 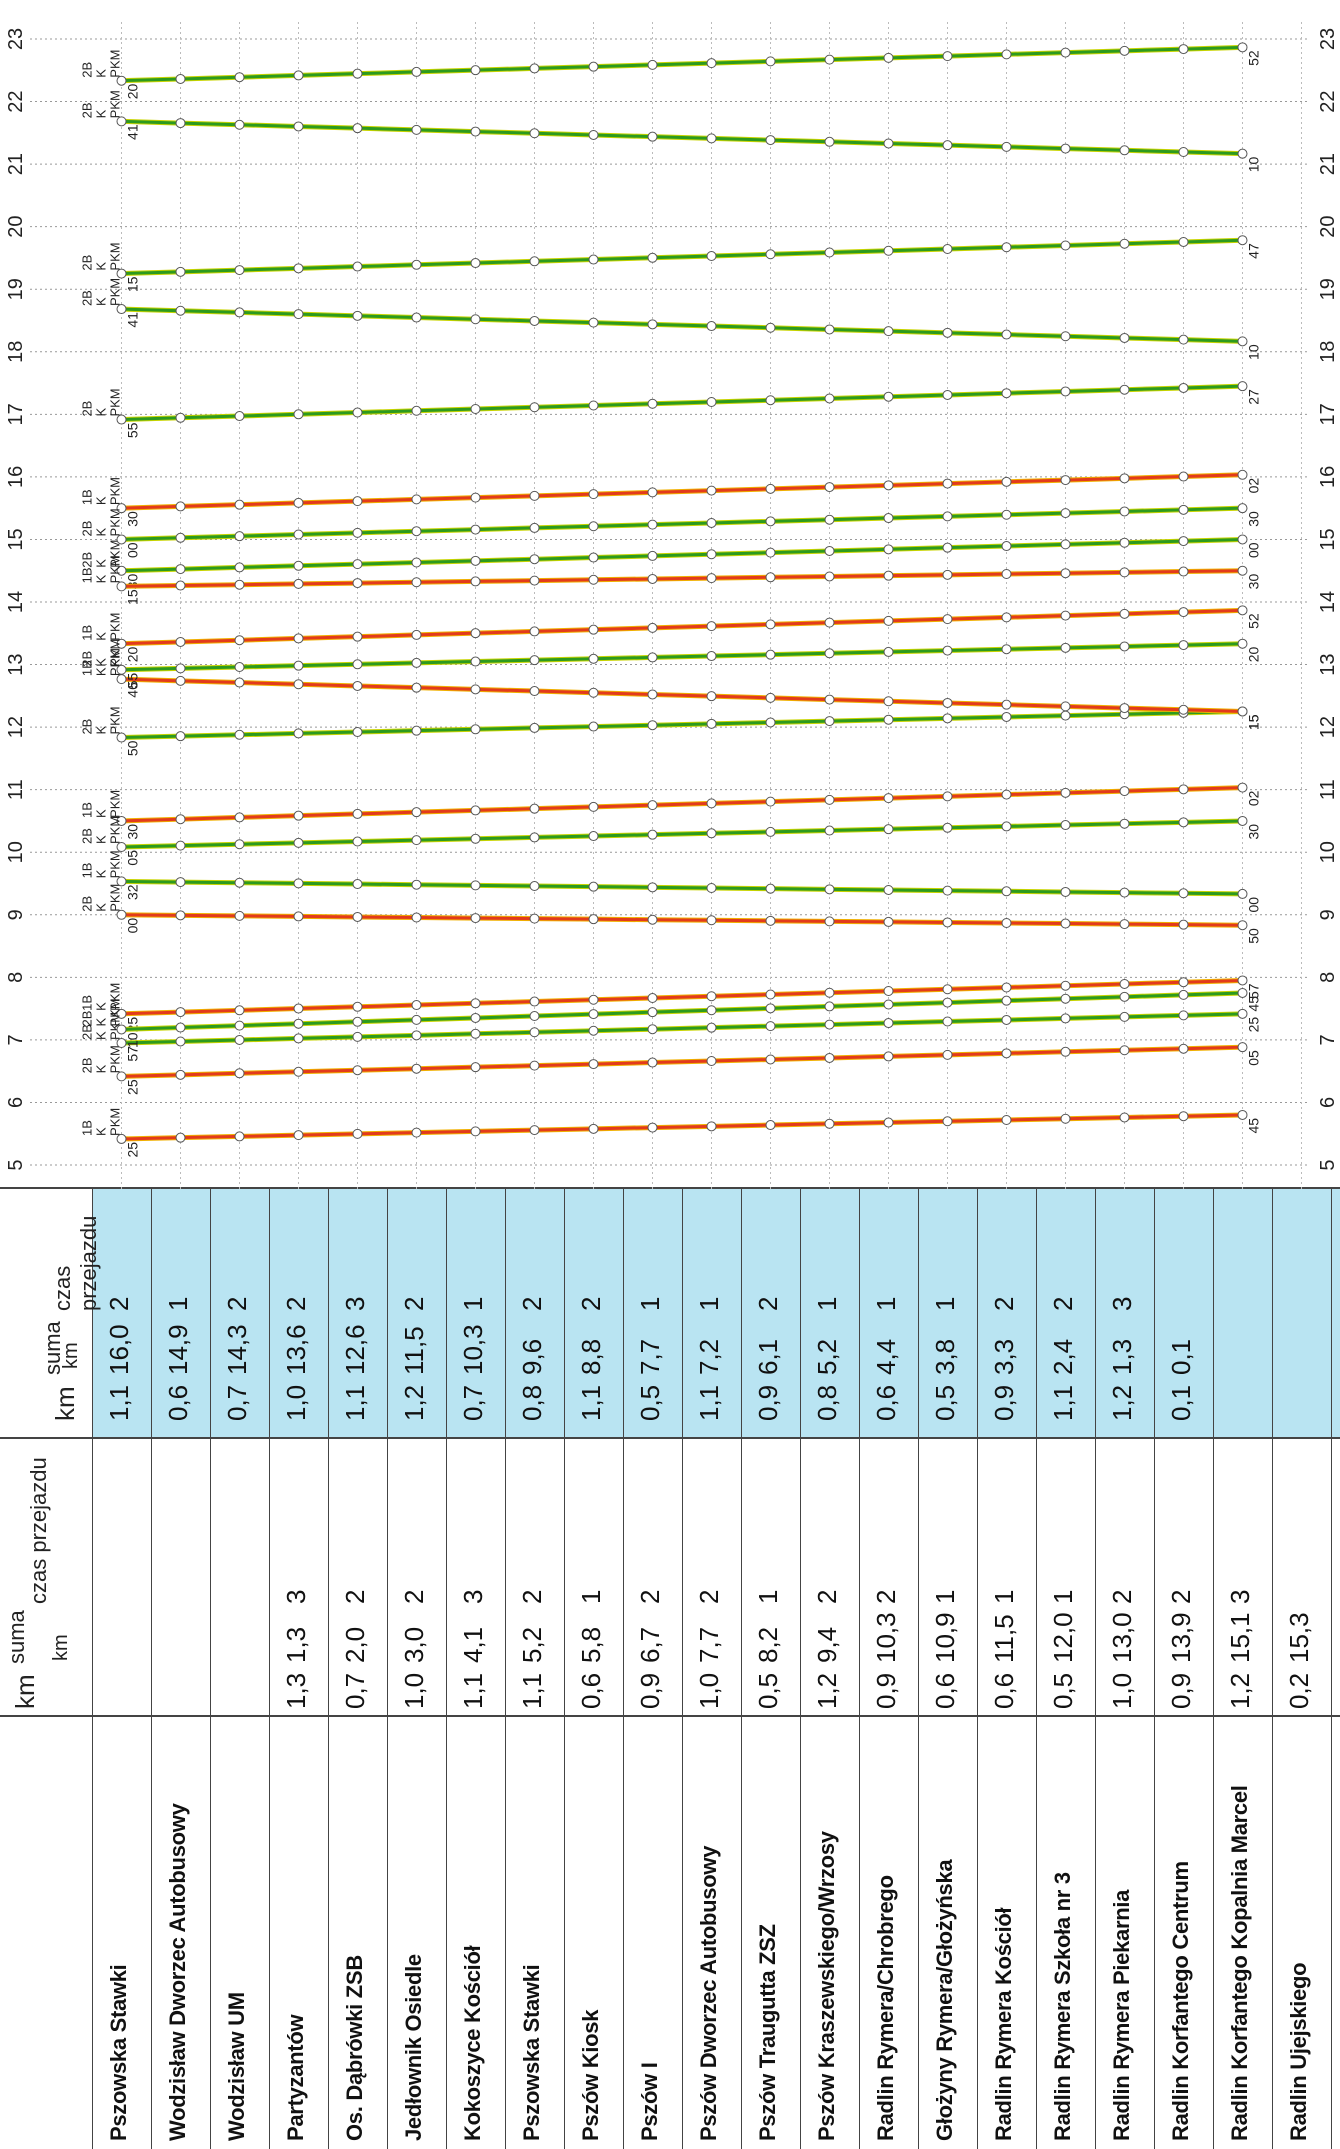 What do you see at coordinates (768, 2032) in the screenshot?
I see `stop-name: Pszów Traugutta ZSZ` at bounding box center [768, 2032].